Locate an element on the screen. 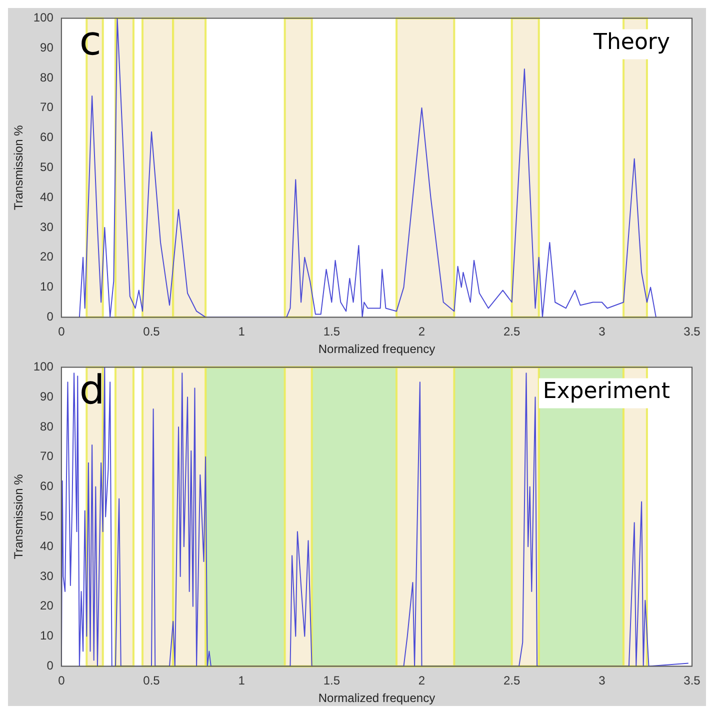 This screenshot has width=714, height=717. annotation: Experiment is located at coordinates (606, 391).